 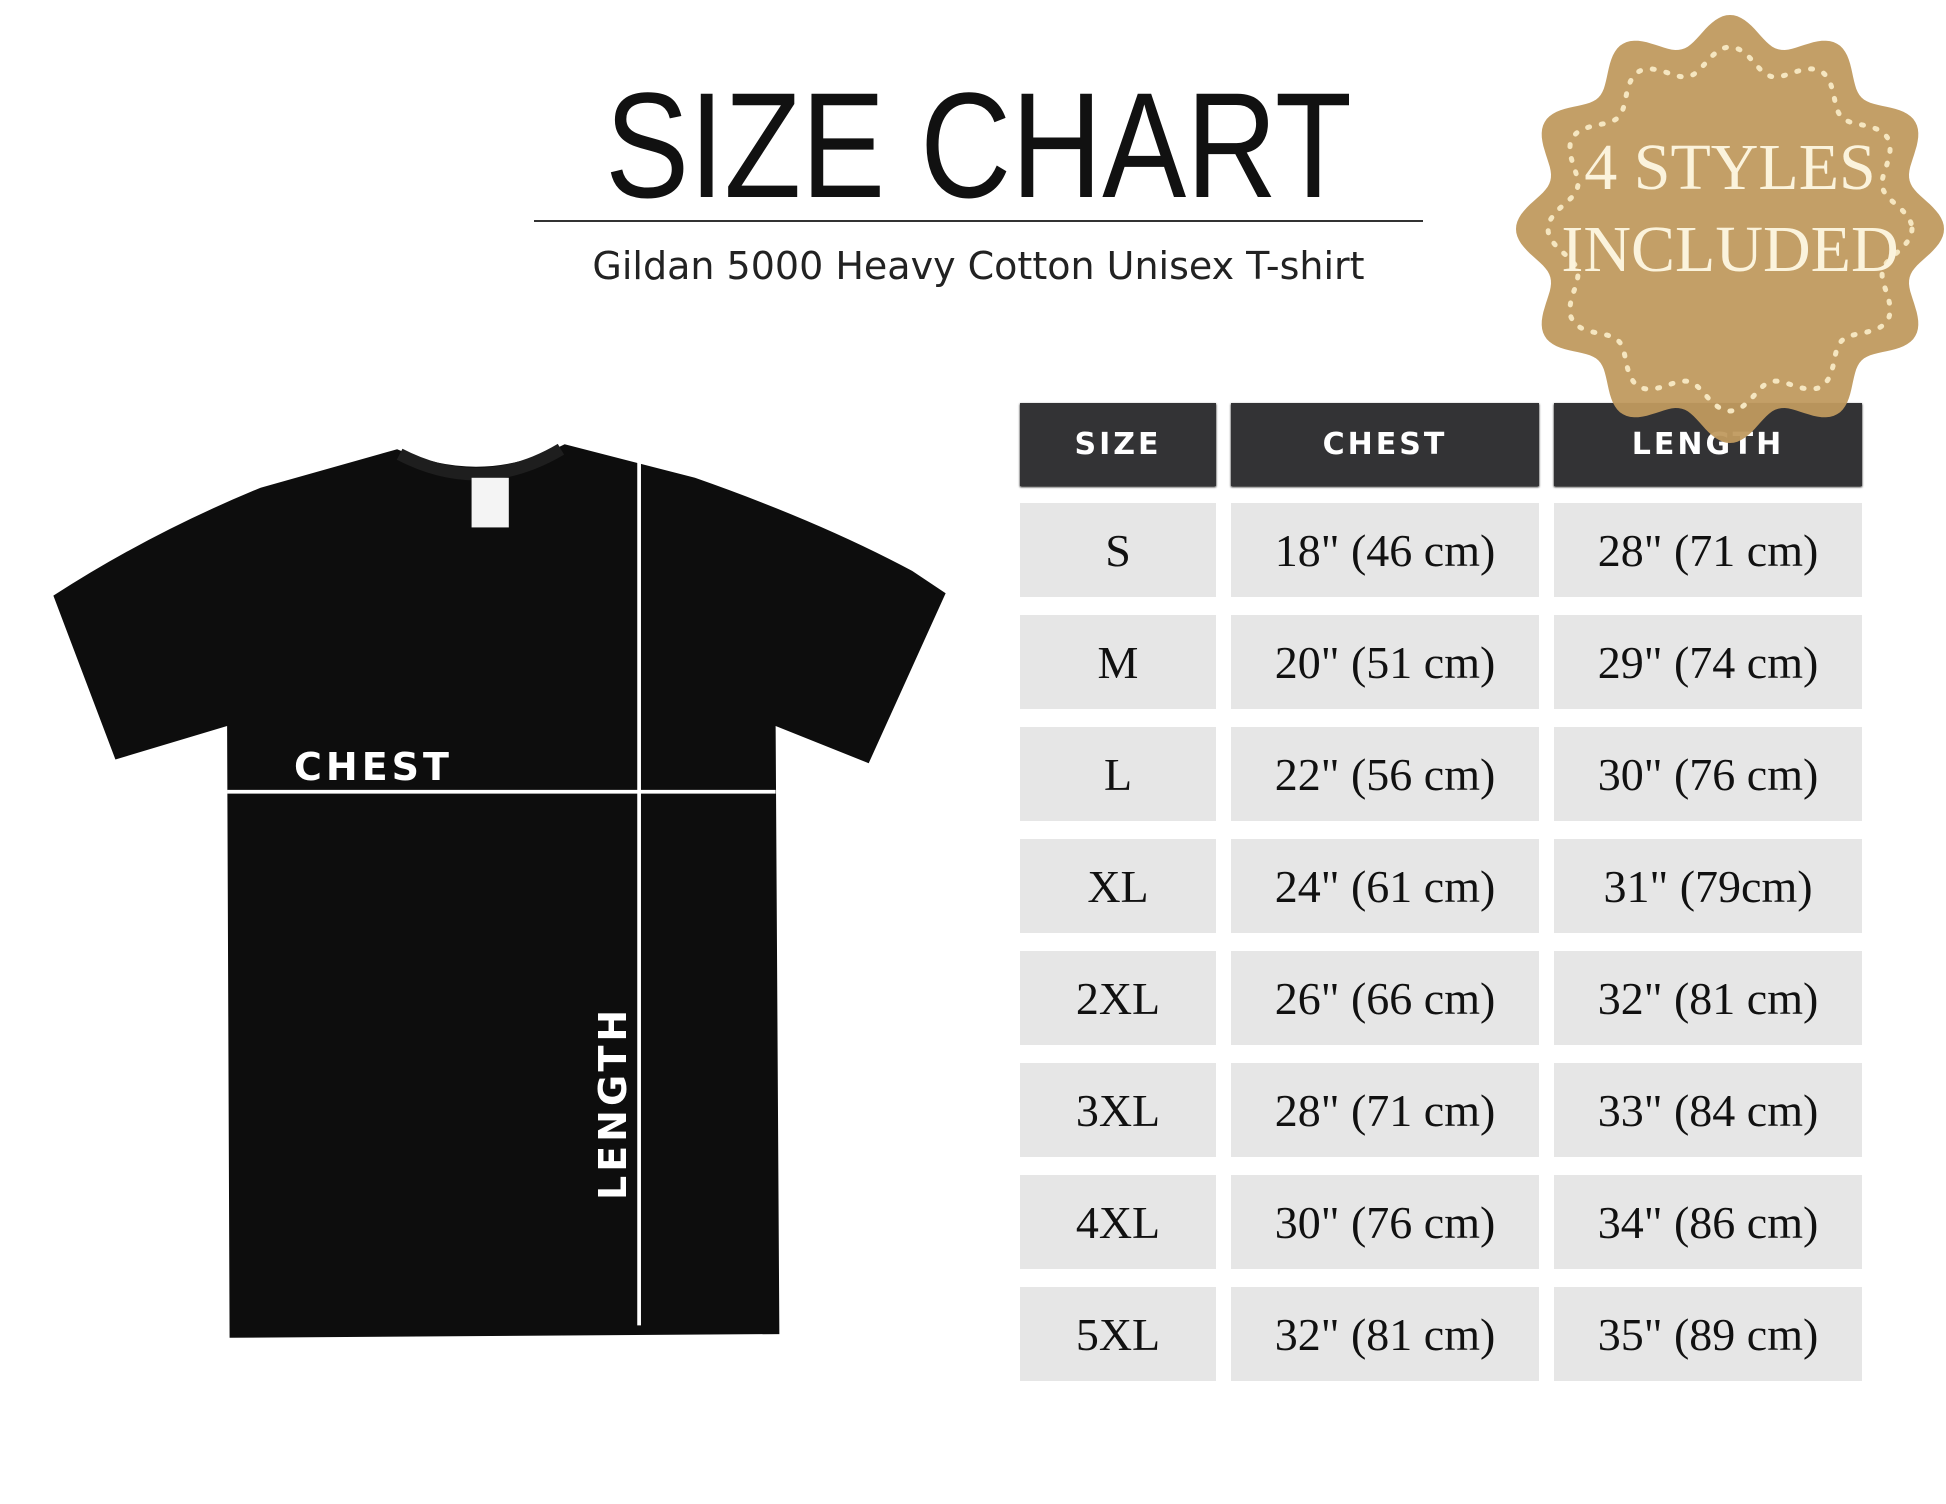 What do you see at coordinates (1385, 662) in the screenshot?
I see `chest-cell: 20" (51 cm)` at bounding box center [1385, 662].